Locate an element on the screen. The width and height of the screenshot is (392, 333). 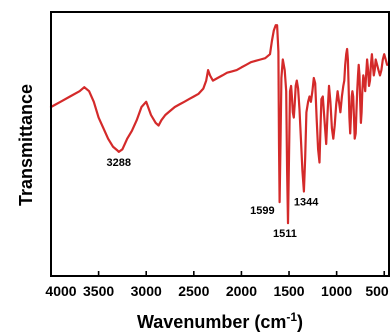
x-tick-label-4000: 4000 is located at coordinates (60, 291).